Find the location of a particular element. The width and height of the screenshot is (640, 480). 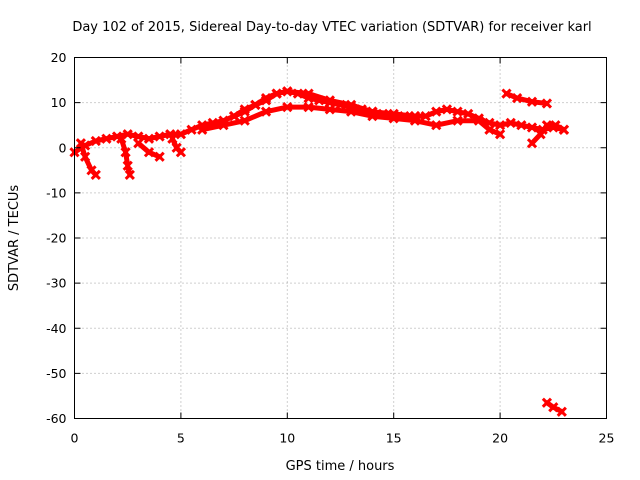

x-tick-label: 10 is located at coordinates (287, 438).